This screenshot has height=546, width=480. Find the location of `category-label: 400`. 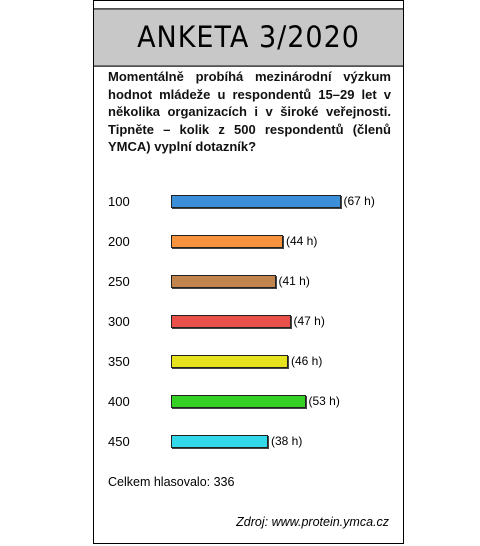

category-label: 400 is located at coordinates (119, 401).